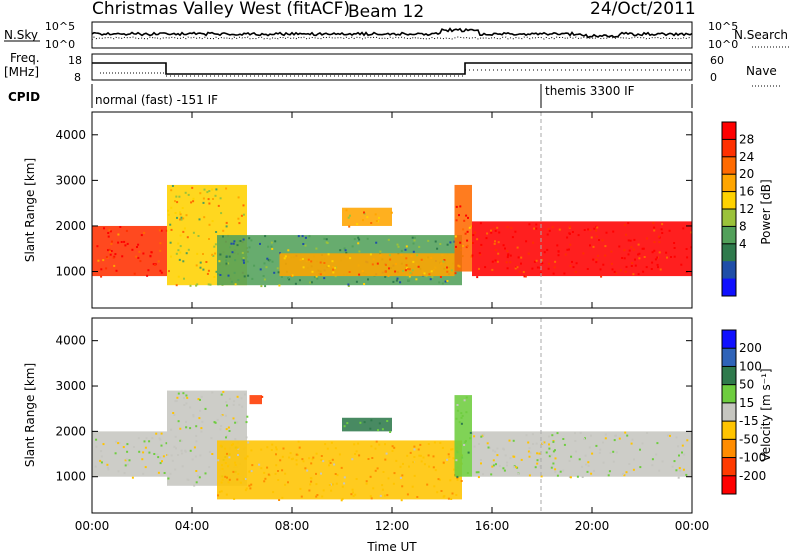 The height and width of the screenshot is (554, 800). I want to click on colorbar-tick-label: 20, so click(746, 174).